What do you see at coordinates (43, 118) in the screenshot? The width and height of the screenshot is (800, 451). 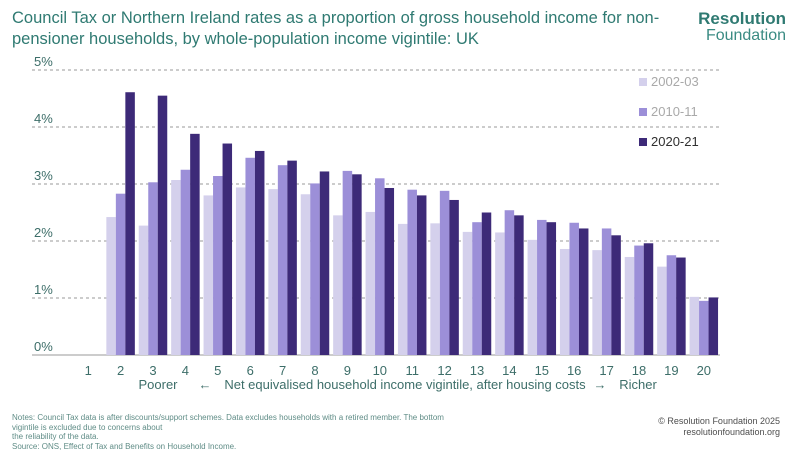 I see `y-tick-label: 4%` at bounding box center [43, 118].